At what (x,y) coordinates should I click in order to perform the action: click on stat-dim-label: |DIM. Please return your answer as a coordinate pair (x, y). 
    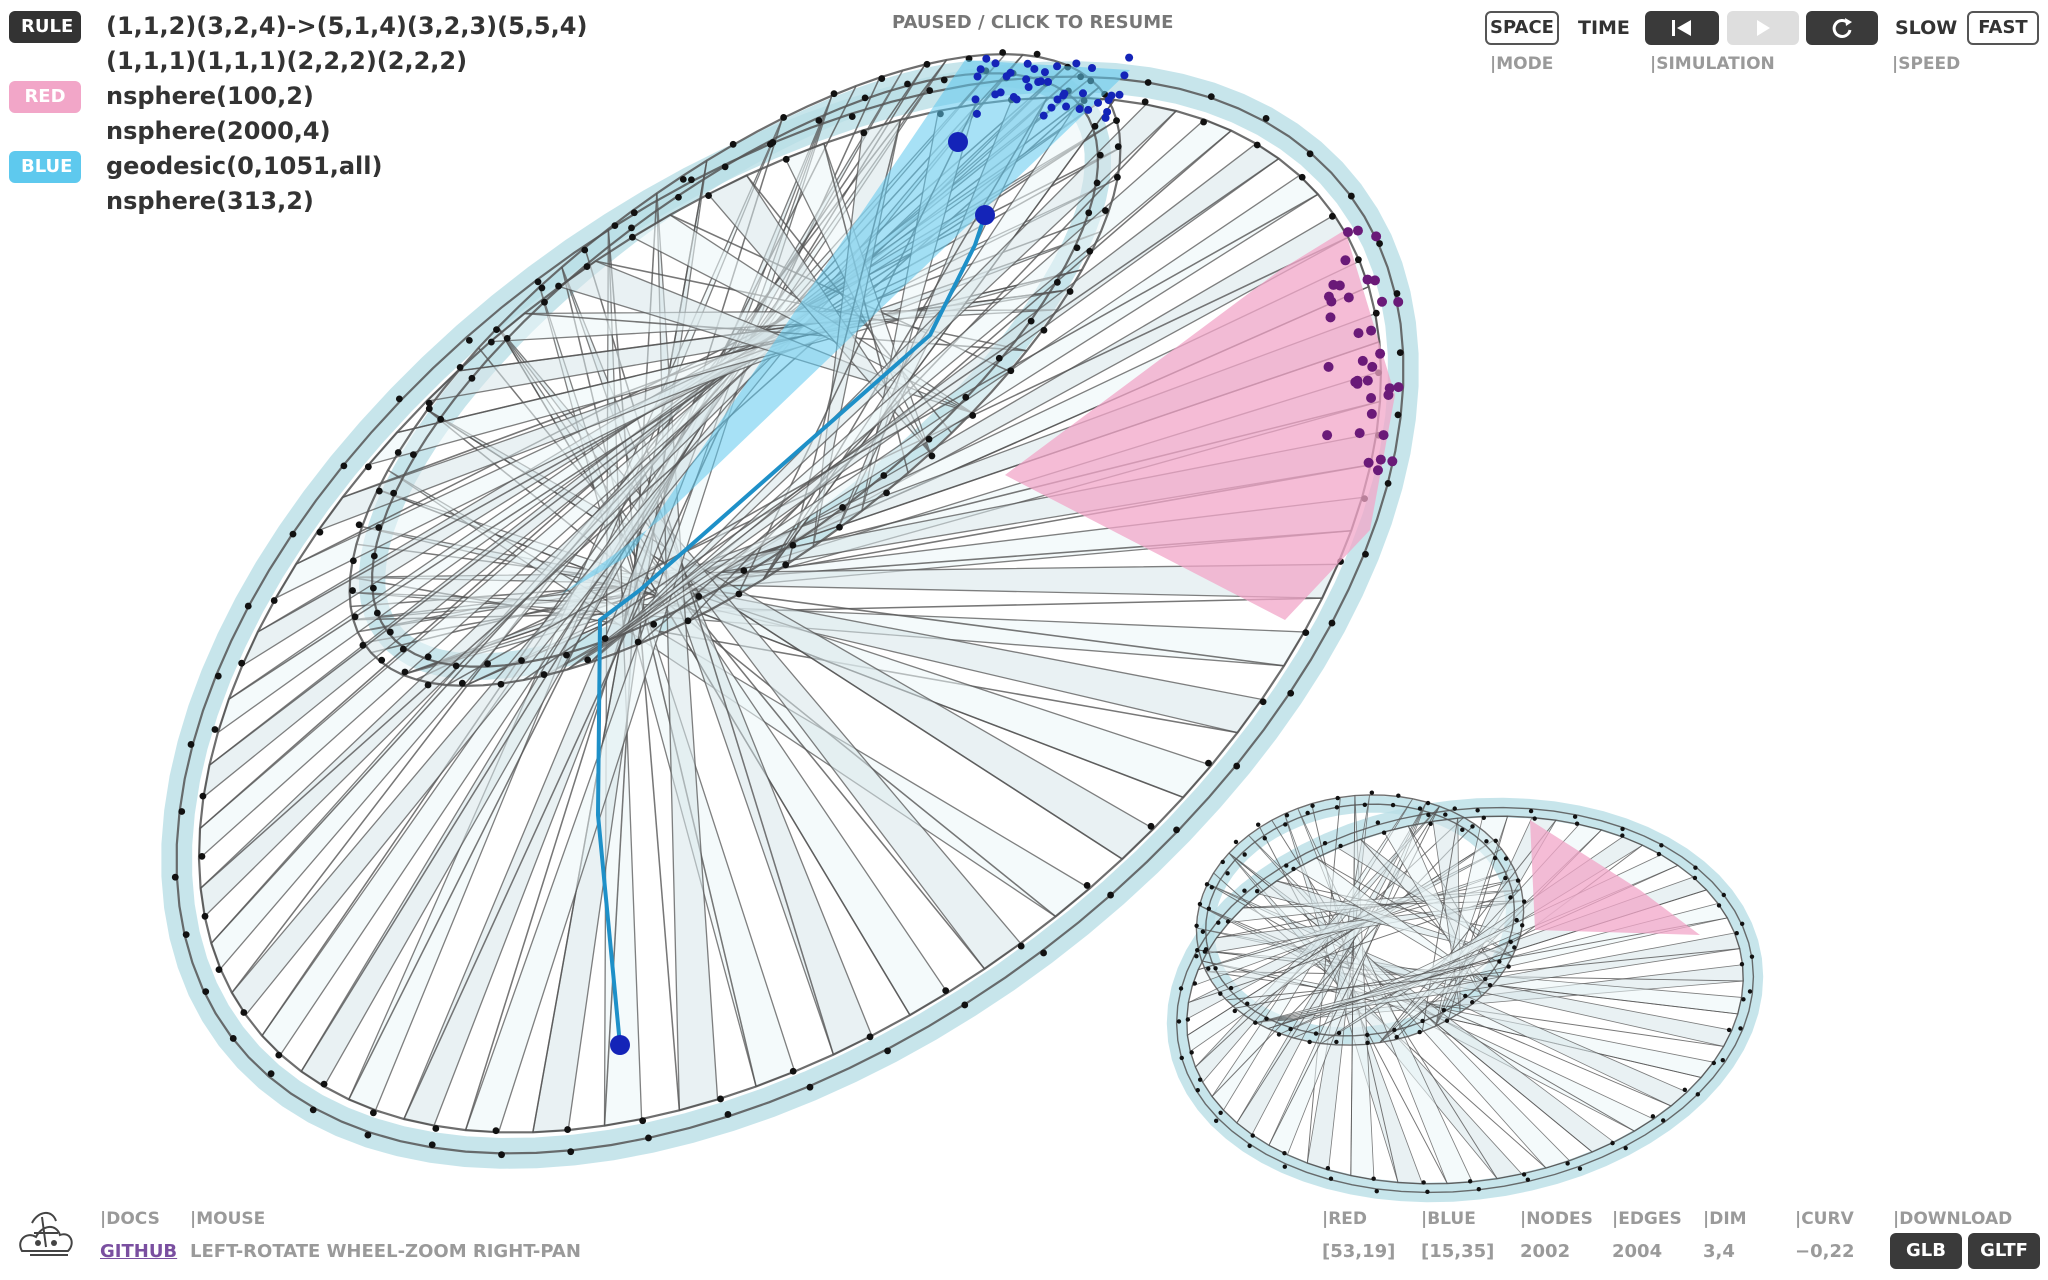
    Looking at the image, I should click on (1725, 1219).